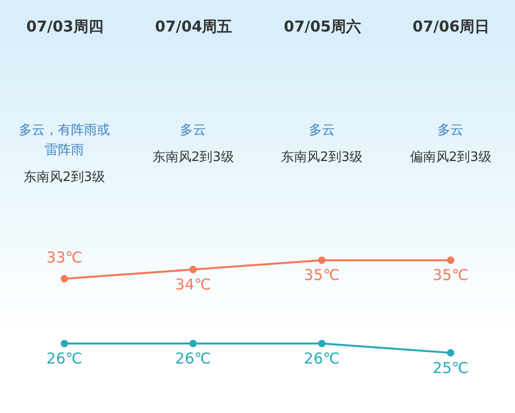 This screenshot has width=515, height=413. What do you see at coordinates (193, 284) in the screenshot?
I see `data-label: 34℃` at bounding box center [193, 284].